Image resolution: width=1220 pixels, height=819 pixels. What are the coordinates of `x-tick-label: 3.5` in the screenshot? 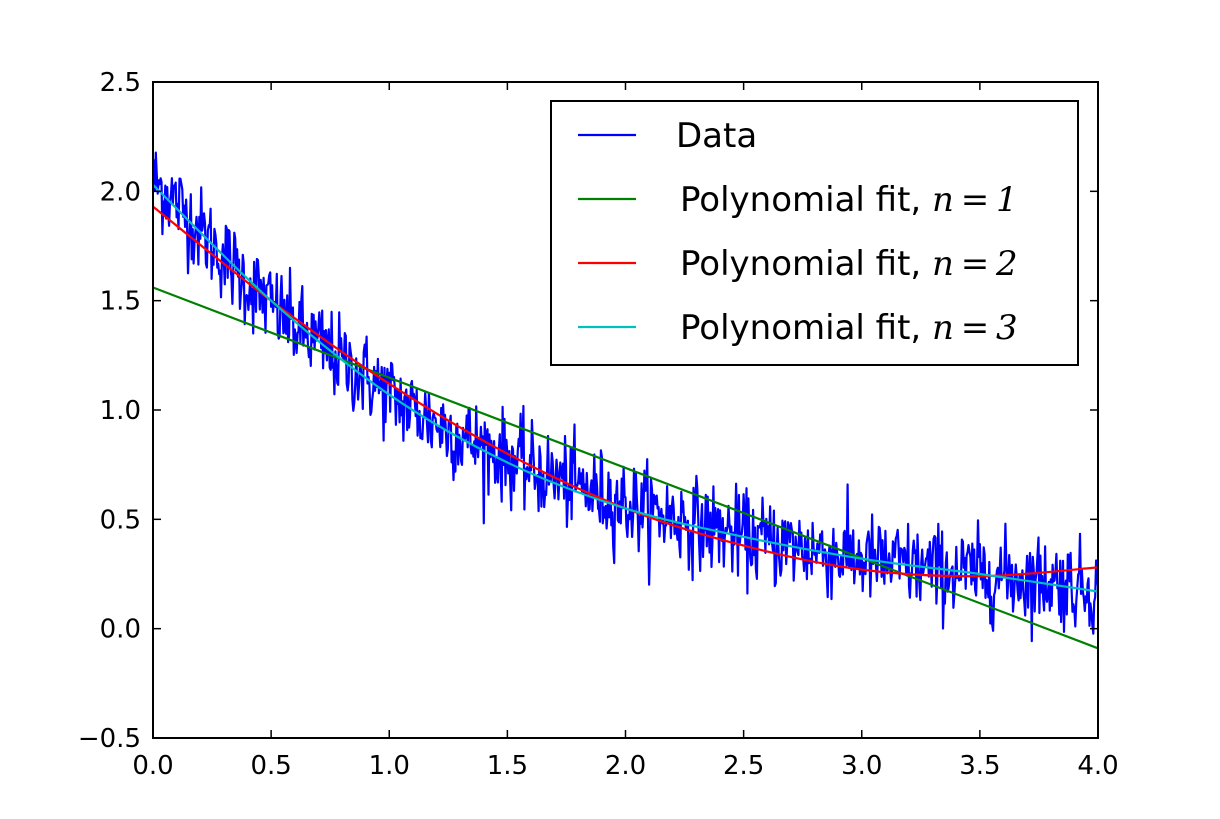 It's located at (979, 766).